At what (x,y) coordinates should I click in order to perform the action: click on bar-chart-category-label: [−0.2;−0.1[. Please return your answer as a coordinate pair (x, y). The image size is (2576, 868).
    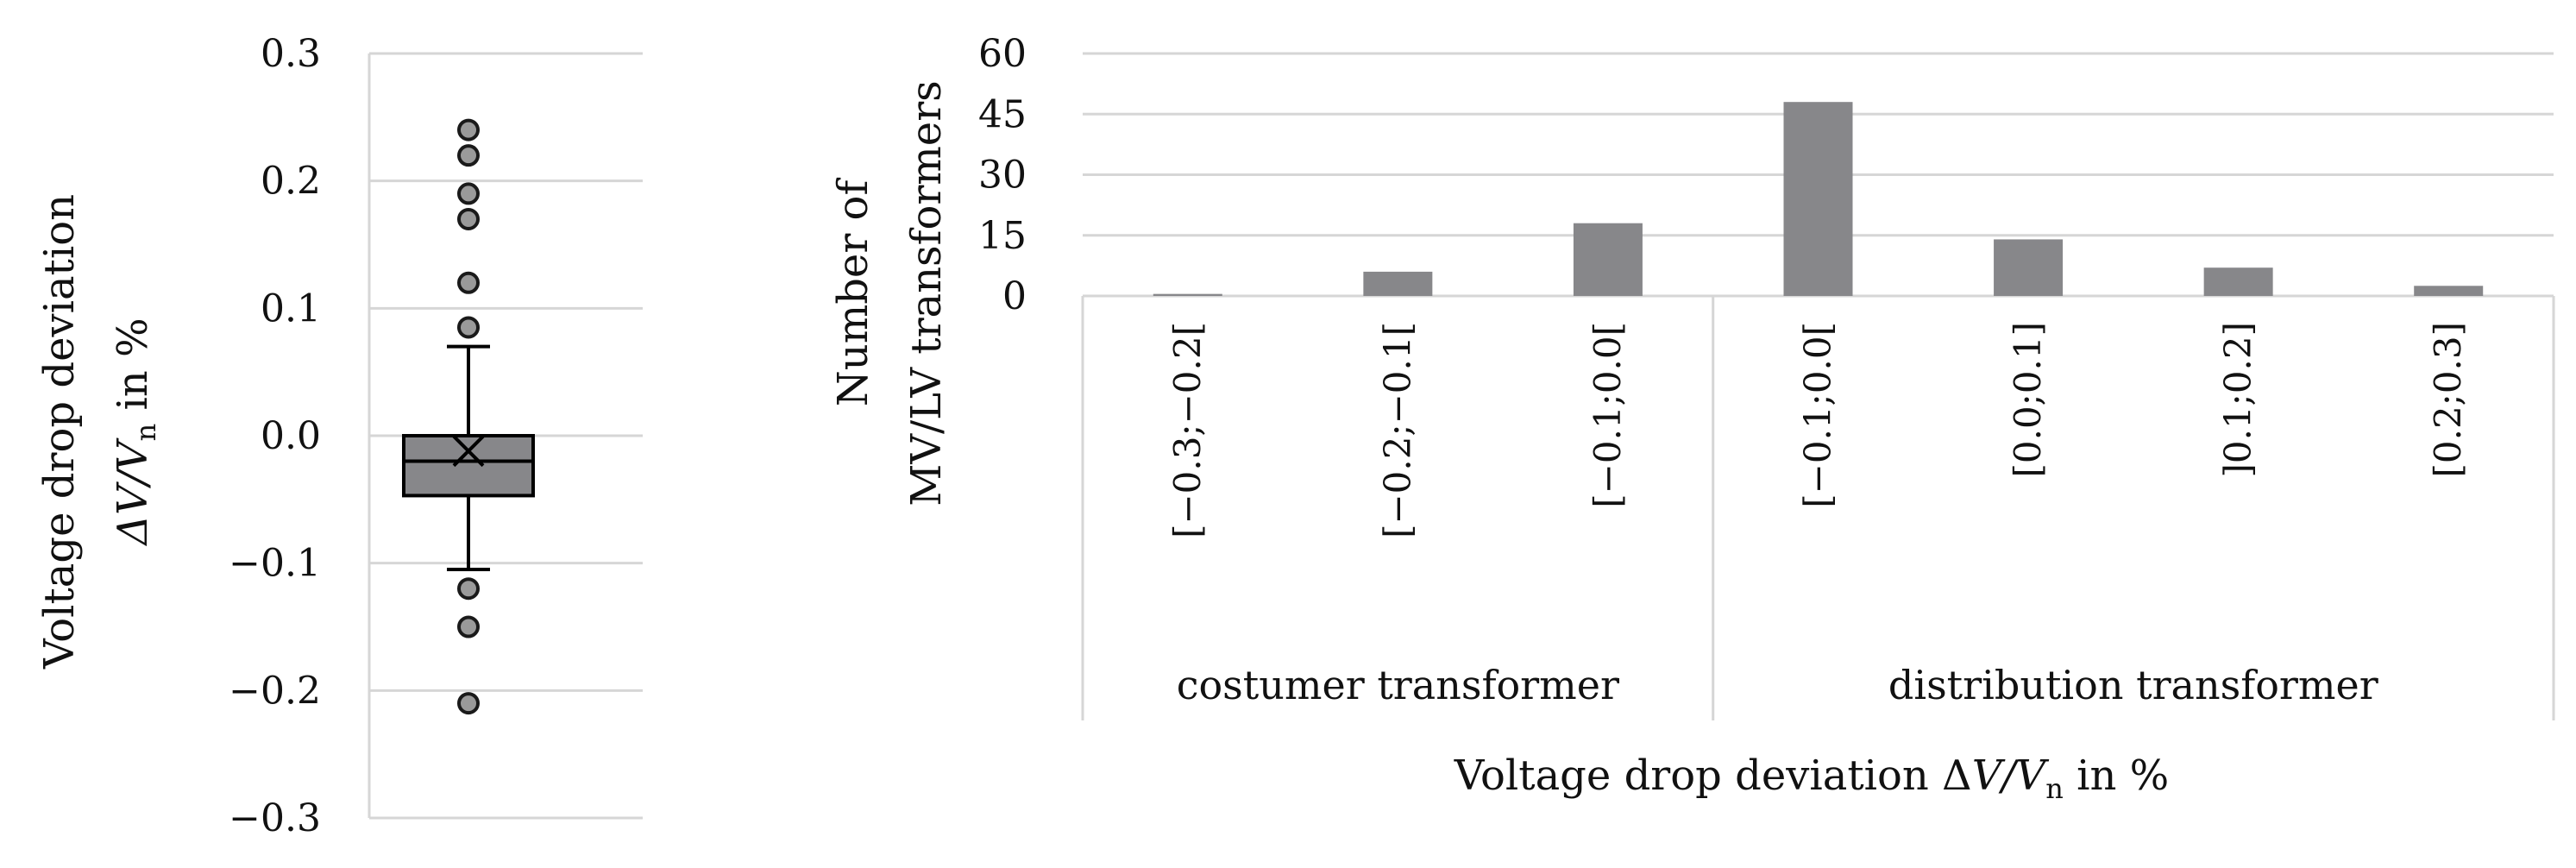
    Looking at the image, I should click on (1397, 430).